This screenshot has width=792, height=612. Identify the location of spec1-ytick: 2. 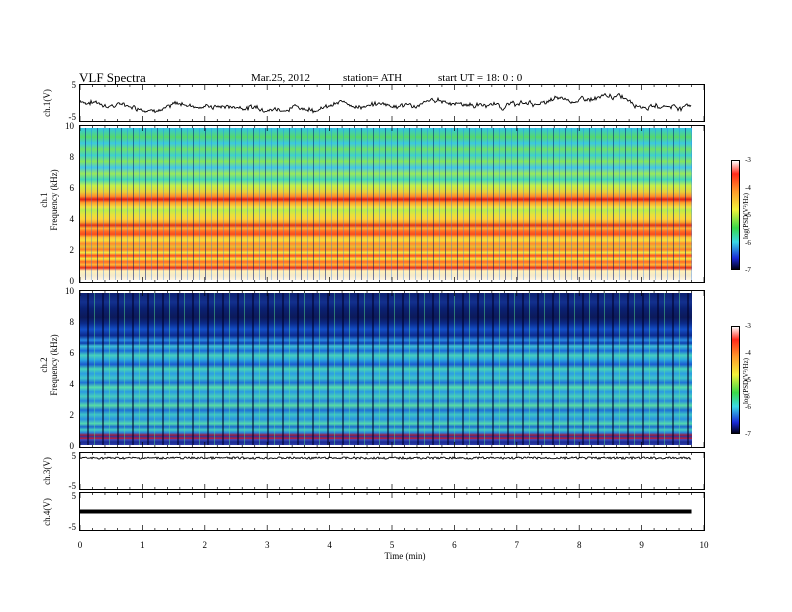
(72, 250).